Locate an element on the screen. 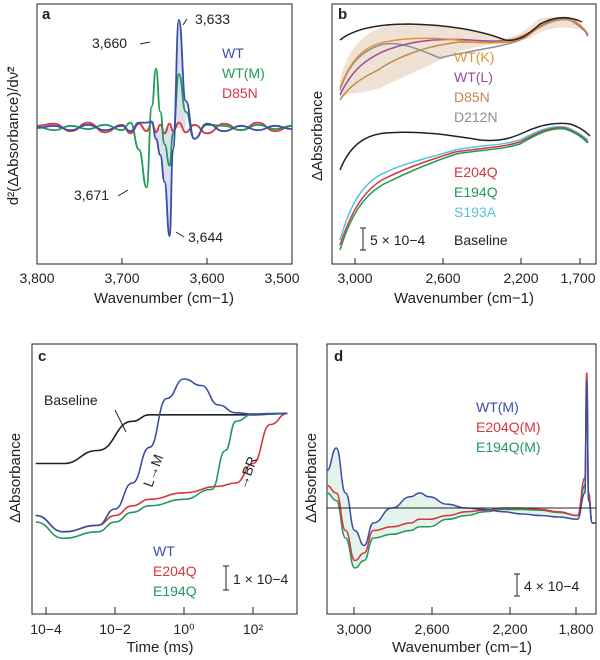  panel-c-xtick: 10−2 is located at coordinates (115, 629).